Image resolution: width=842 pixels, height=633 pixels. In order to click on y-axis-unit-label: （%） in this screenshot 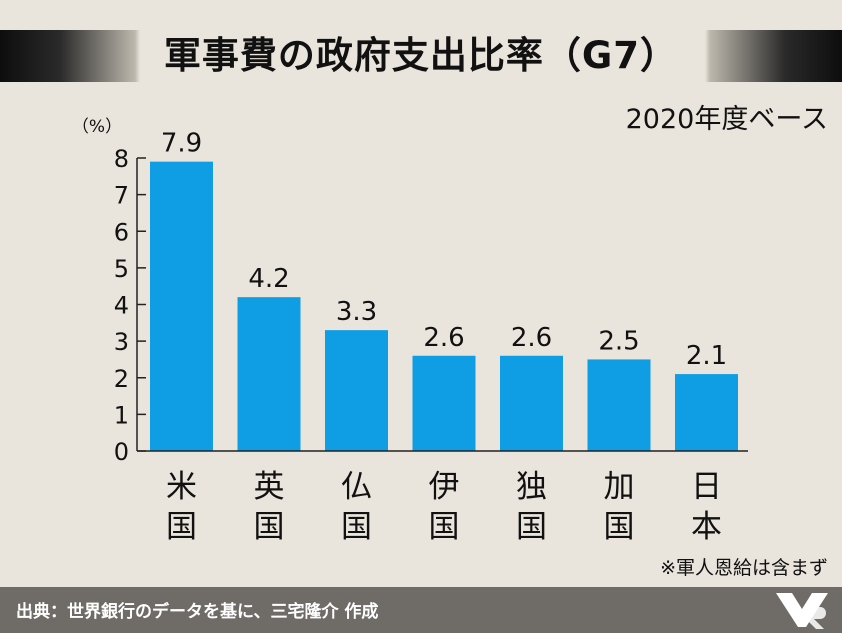, I will do `click(97, 127)`.